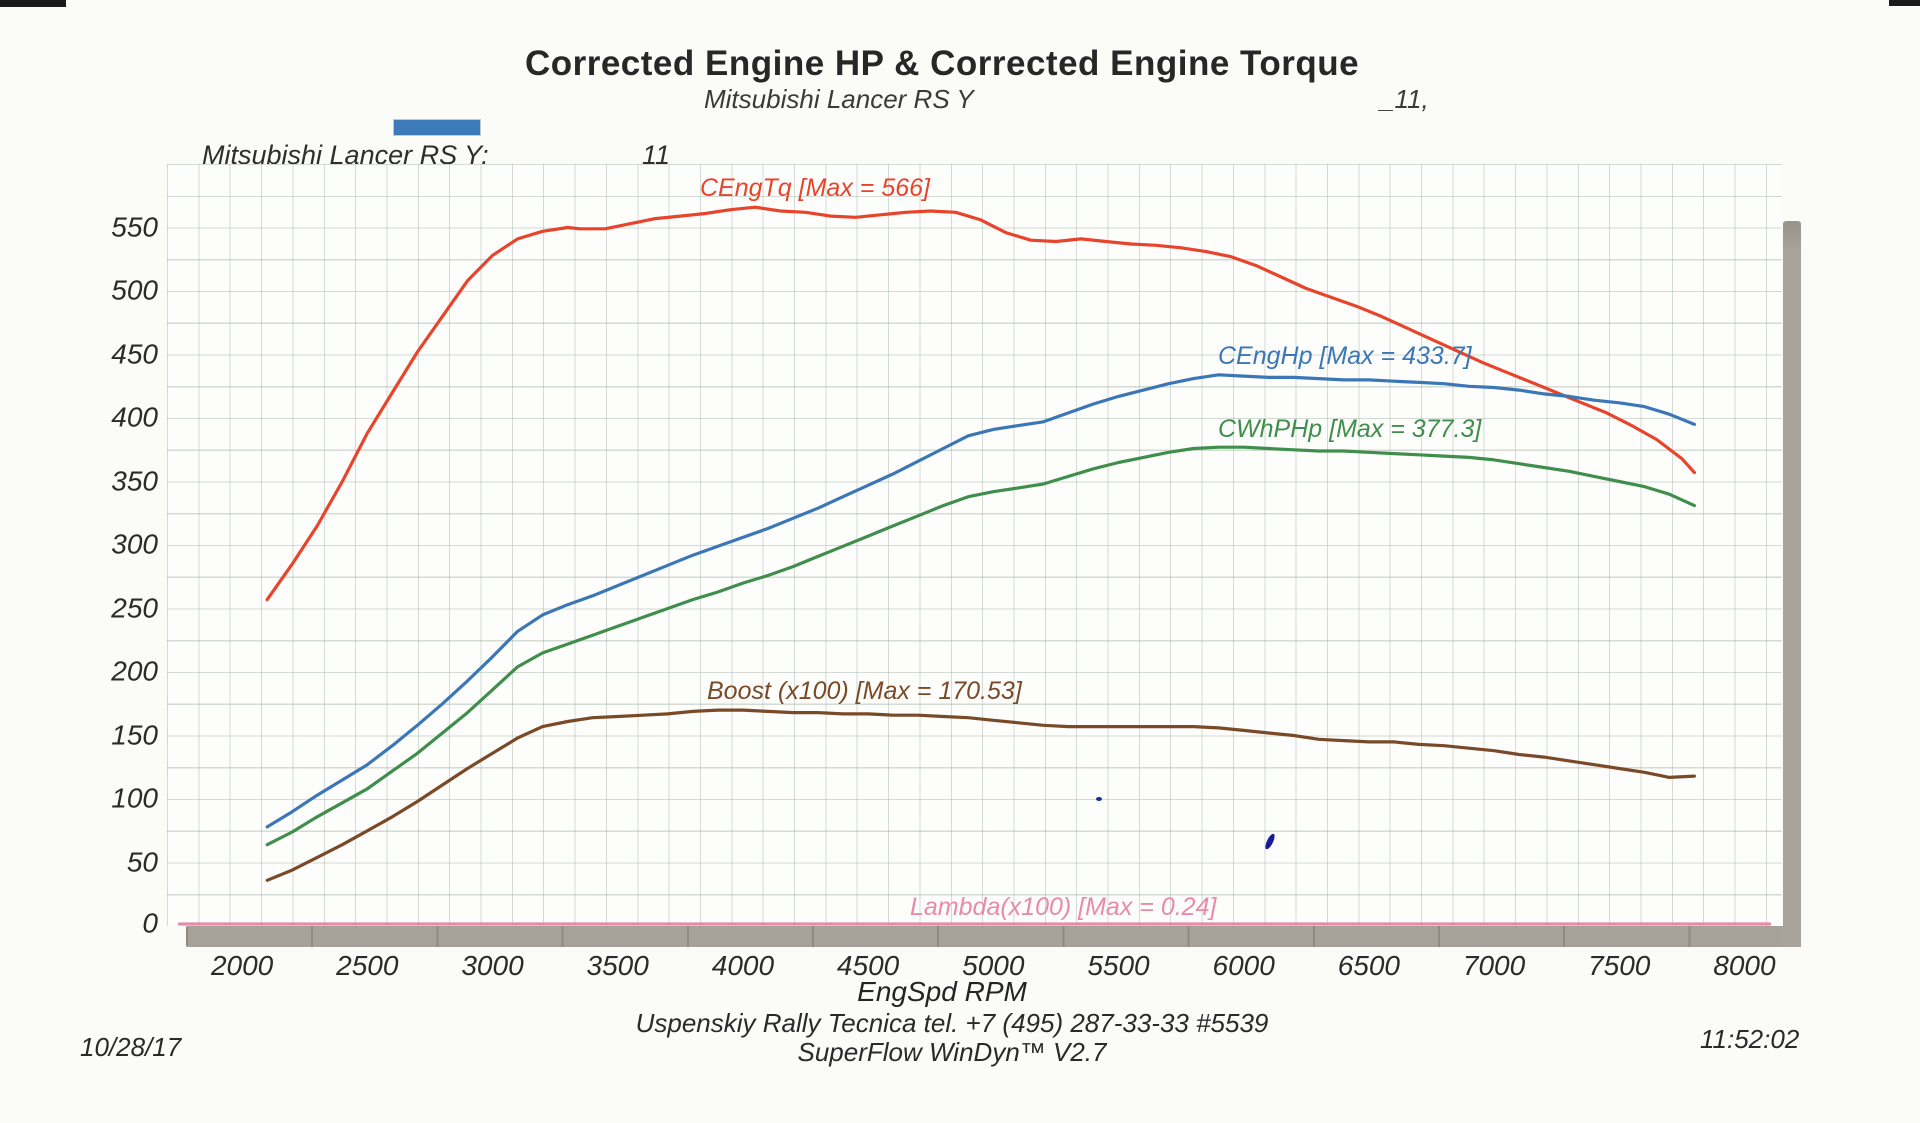 This screenshot has height=1123, width=1920. I want to click on y-tick-label: 550, so click(134, 226).